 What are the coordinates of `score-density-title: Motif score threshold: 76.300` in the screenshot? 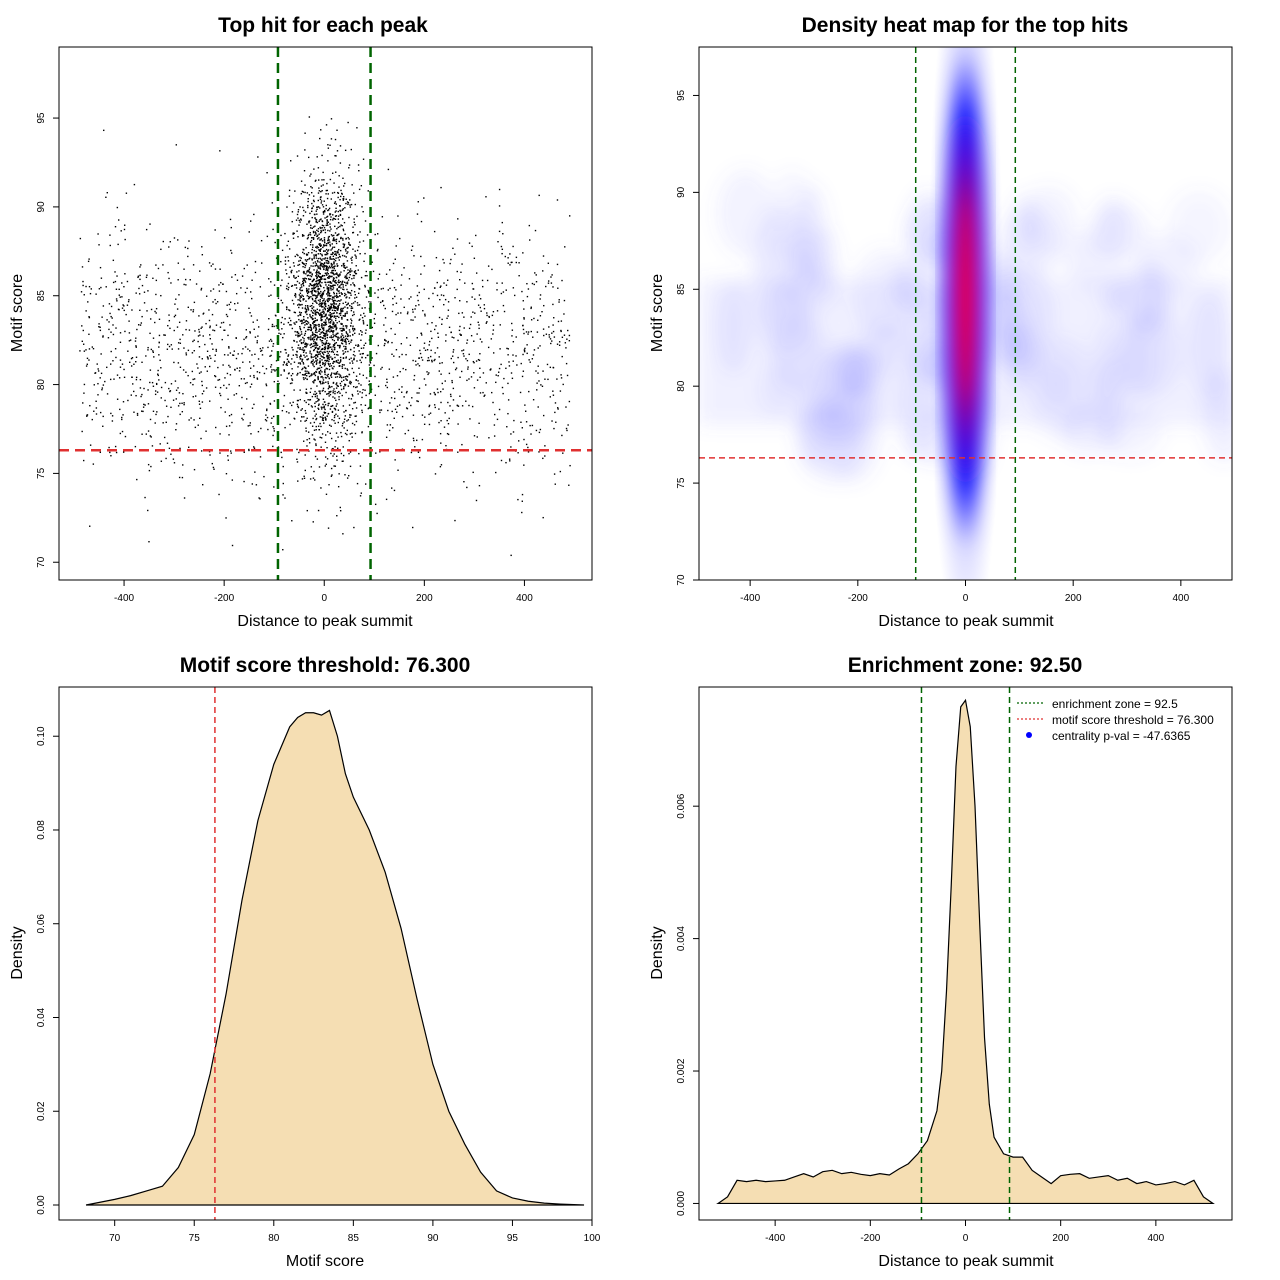 It's located at (325, 665).